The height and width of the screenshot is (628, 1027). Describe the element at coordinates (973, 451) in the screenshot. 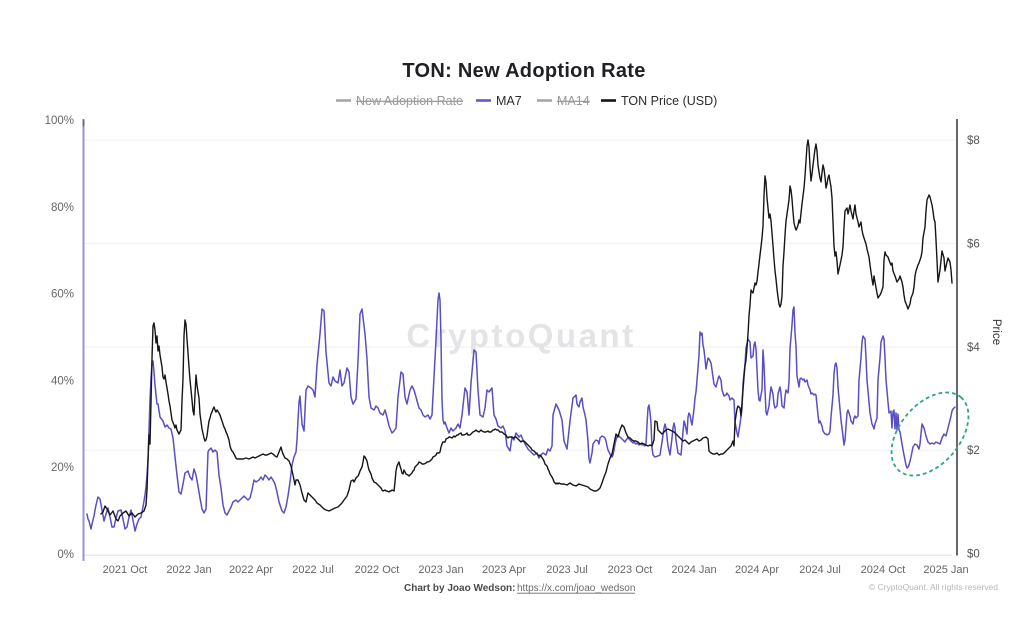

I see `svg-text: $2` at that location.